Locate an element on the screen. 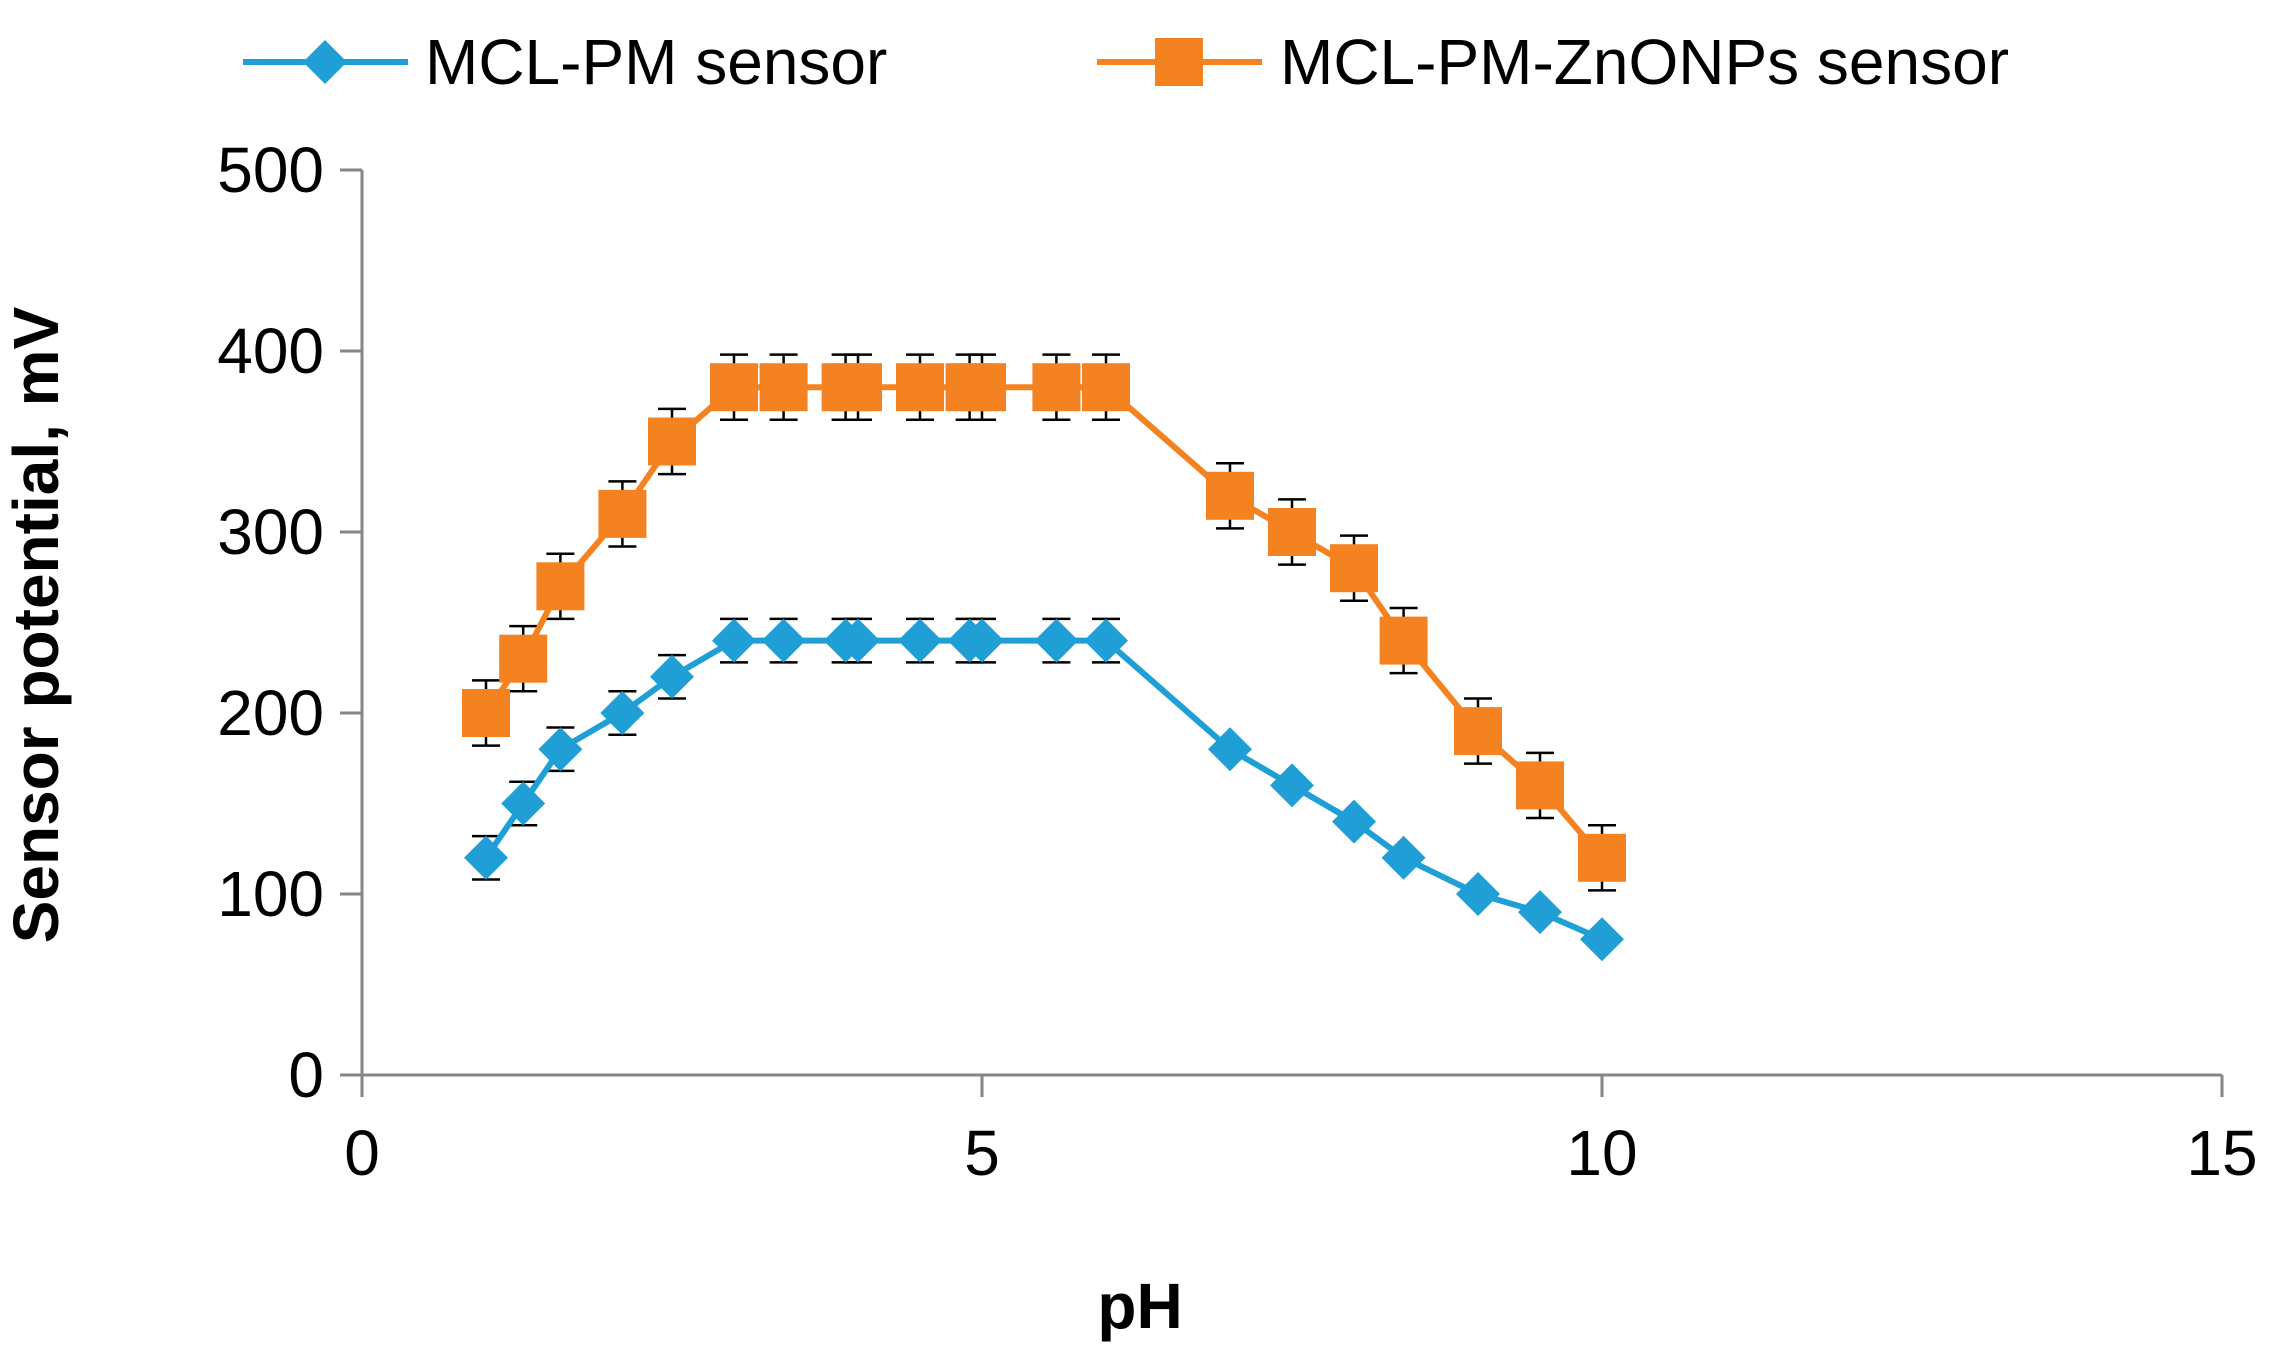 This screenshot has width=2274, height=1349. x-tick-label: 0 is located at coordinates (362, 1153).